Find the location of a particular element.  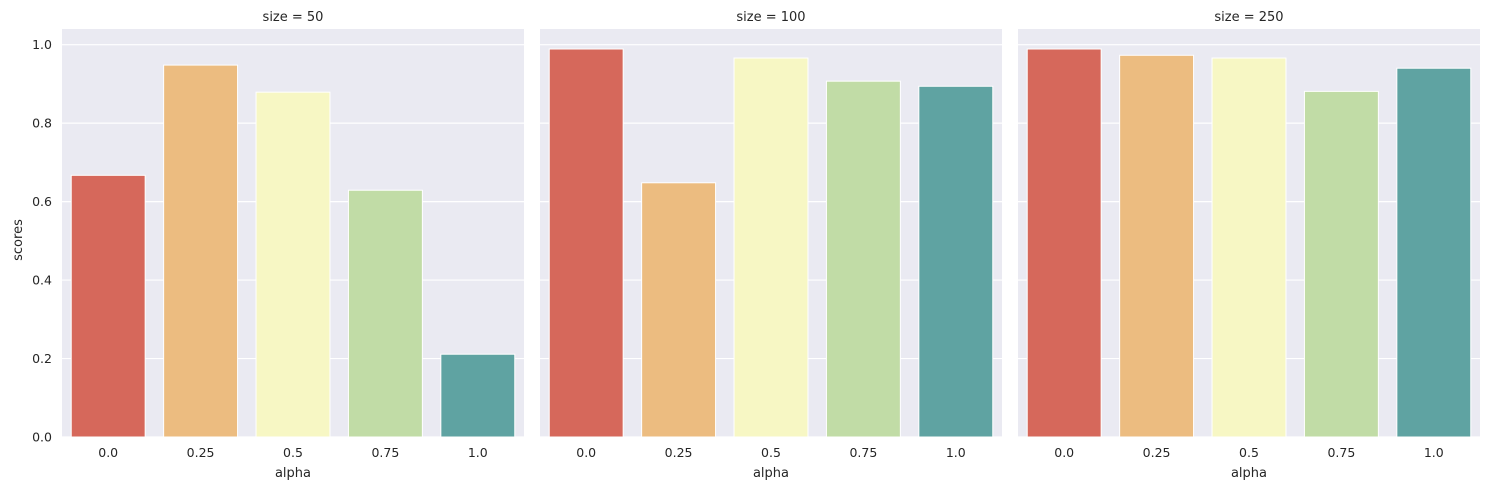

y-tick-label: 1.0 is located at coordinates (42, 44).